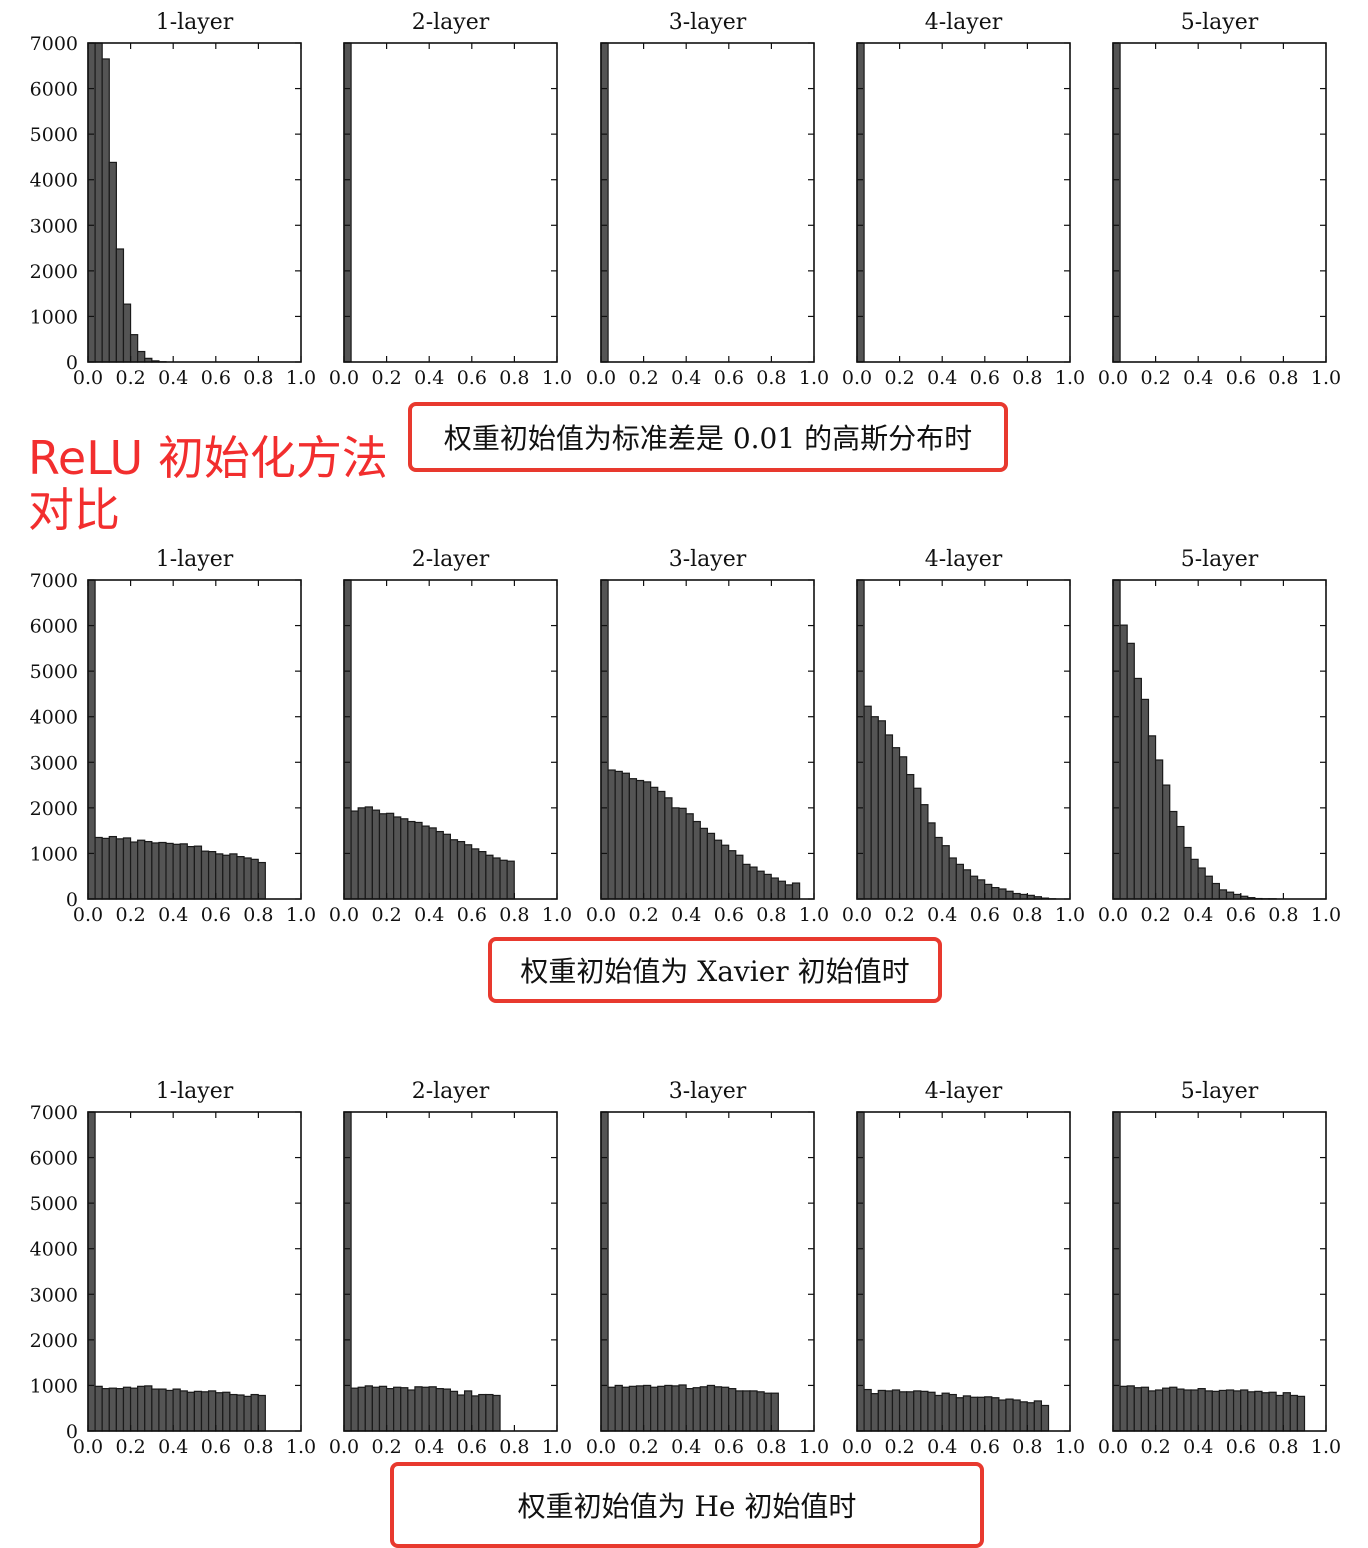  What do you see at coordinates (814, 915) in the screenshot?
I see `x-tick-label: 1.0` at bounding box center [814, 915].